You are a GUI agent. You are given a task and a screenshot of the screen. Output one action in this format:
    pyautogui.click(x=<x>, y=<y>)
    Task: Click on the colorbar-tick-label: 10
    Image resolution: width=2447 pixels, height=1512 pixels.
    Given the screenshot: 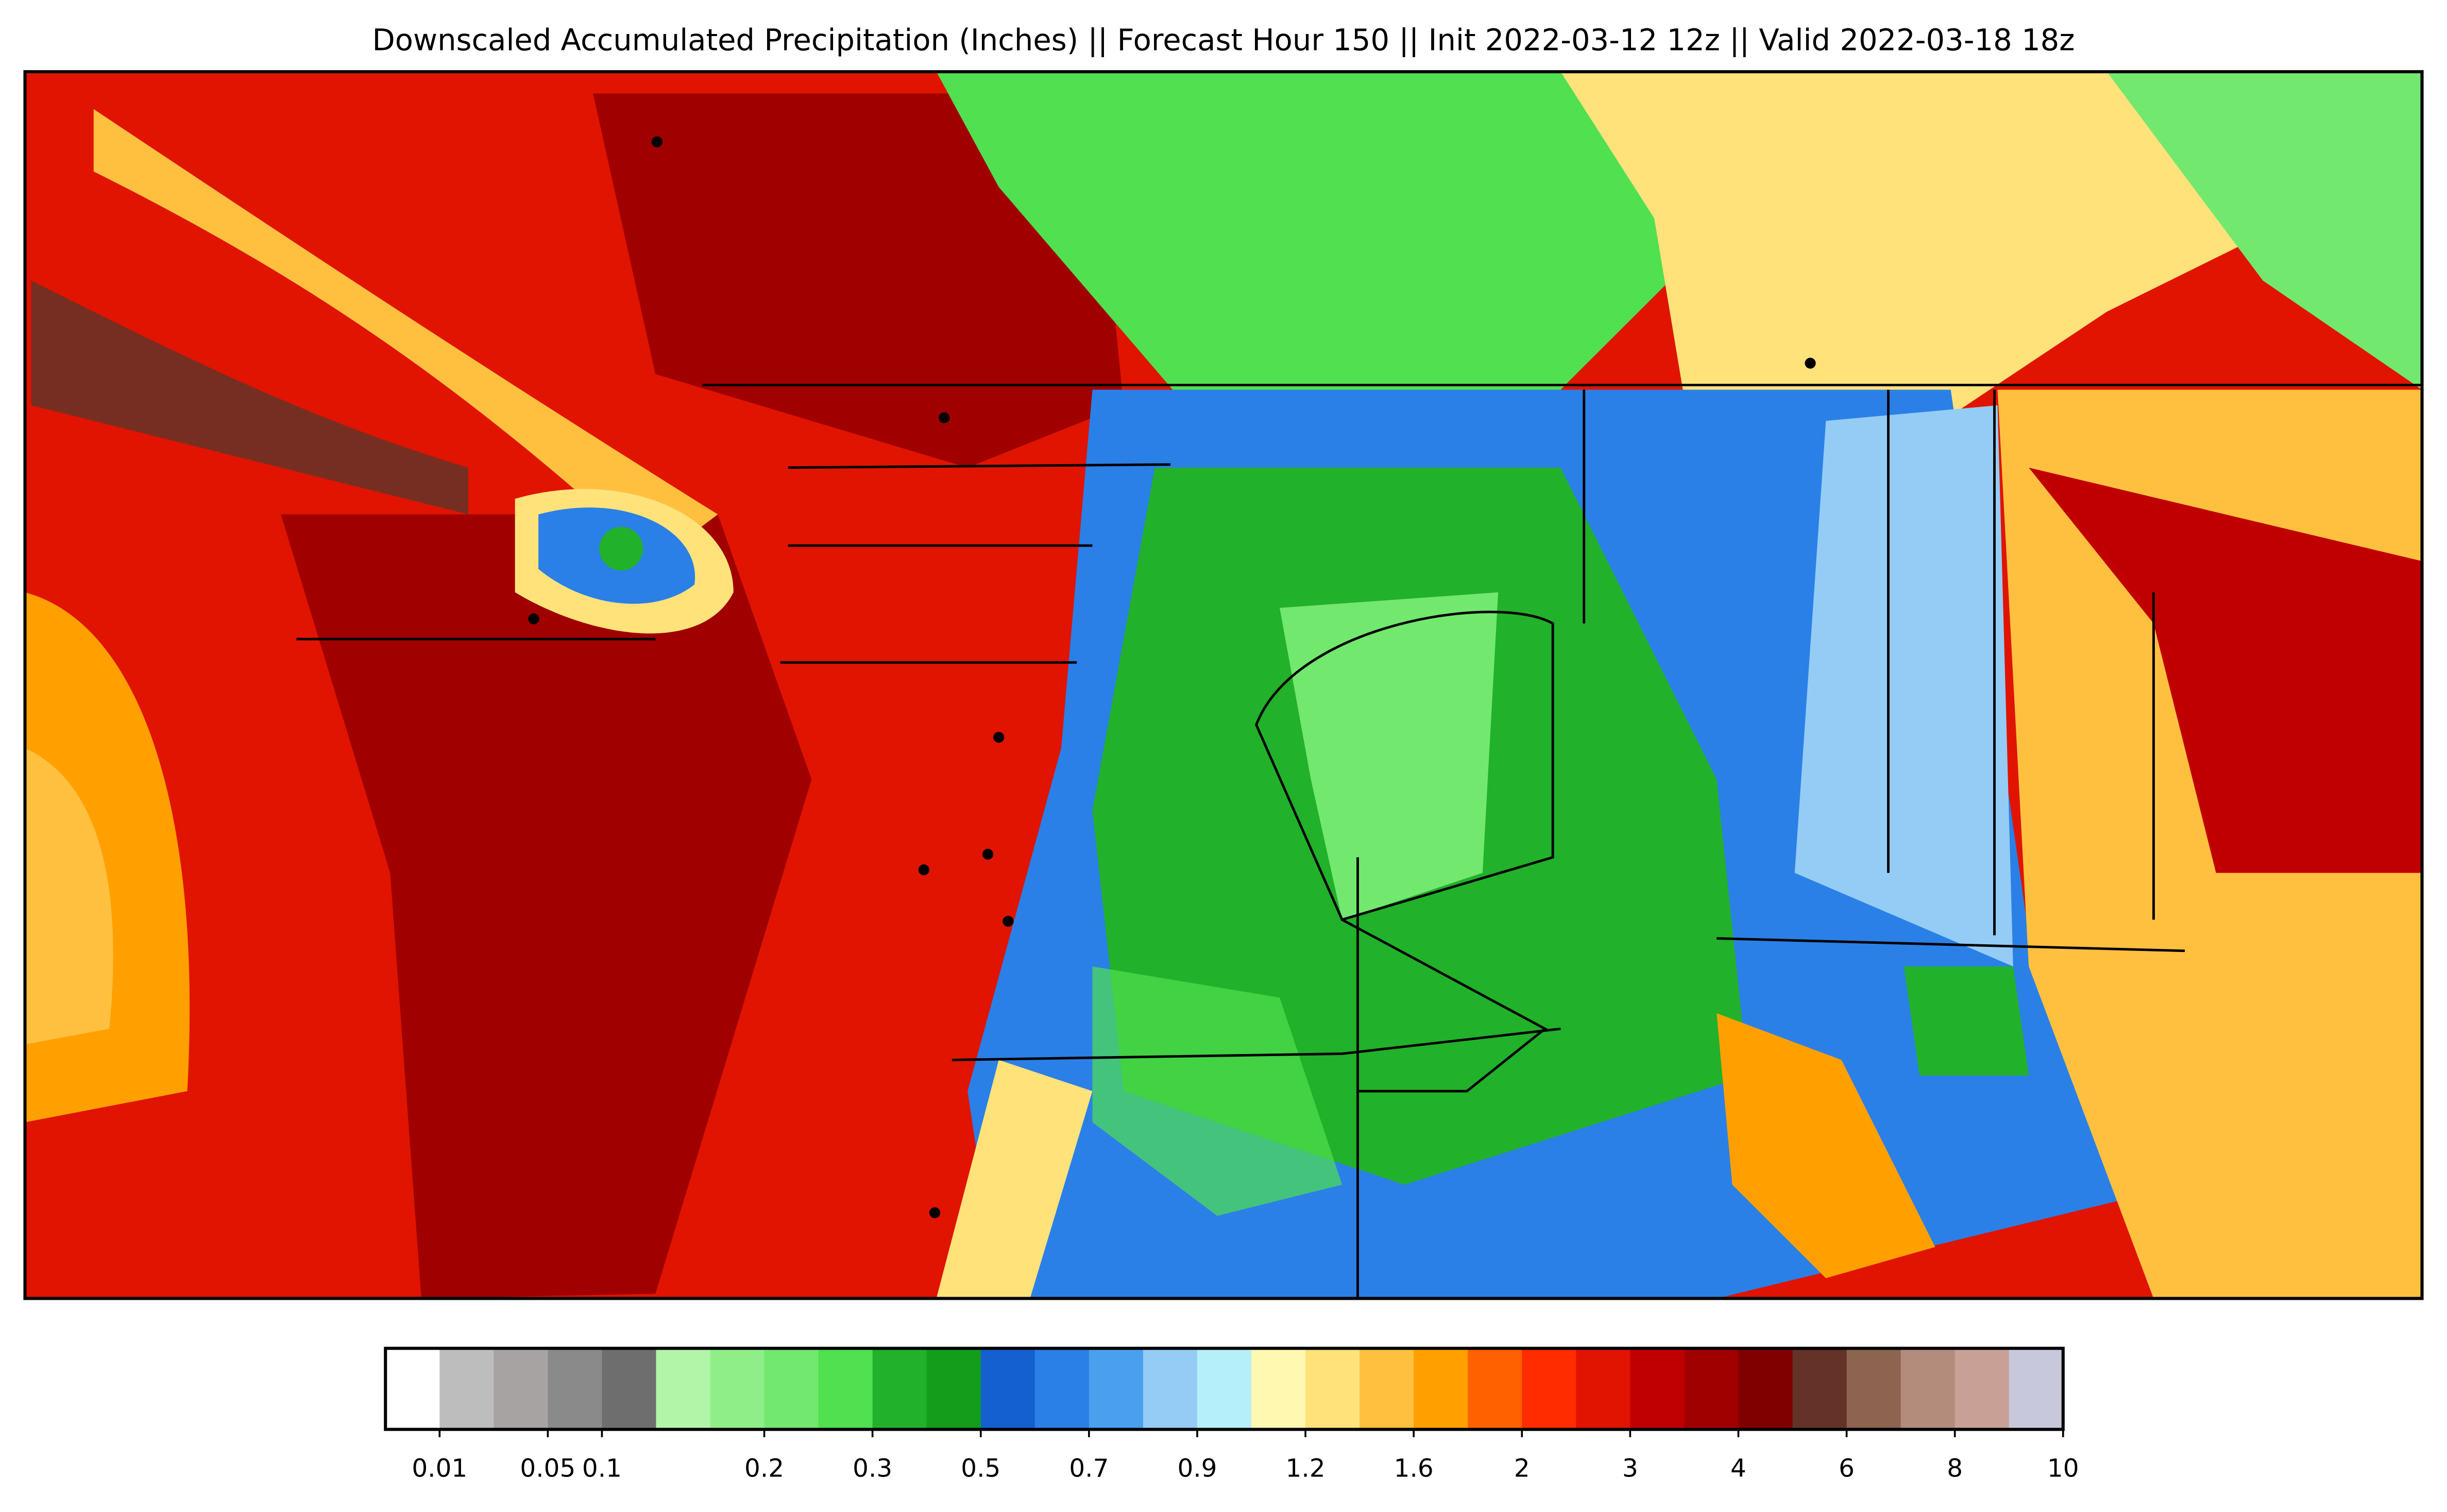 What is the action you would take?
    pyautogui.click(x=2063, y=1468)
    